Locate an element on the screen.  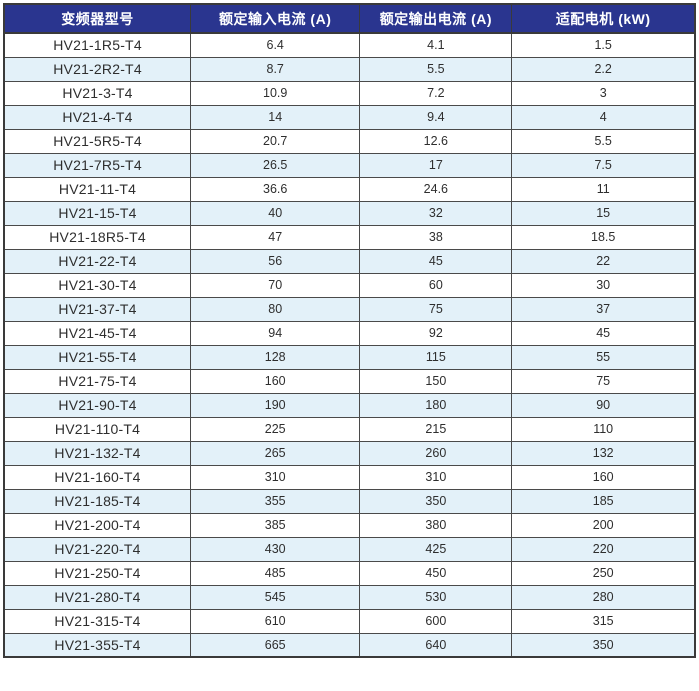
output-current-cell: 350 is located at coordinates (436, 501).